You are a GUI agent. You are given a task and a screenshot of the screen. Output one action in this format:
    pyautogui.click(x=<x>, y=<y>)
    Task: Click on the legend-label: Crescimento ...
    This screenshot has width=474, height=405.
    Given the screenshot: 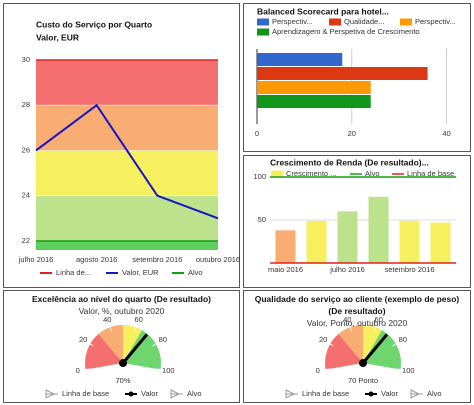 What is the action you would take?
    pyautogui.click(x=311, y=173)
    